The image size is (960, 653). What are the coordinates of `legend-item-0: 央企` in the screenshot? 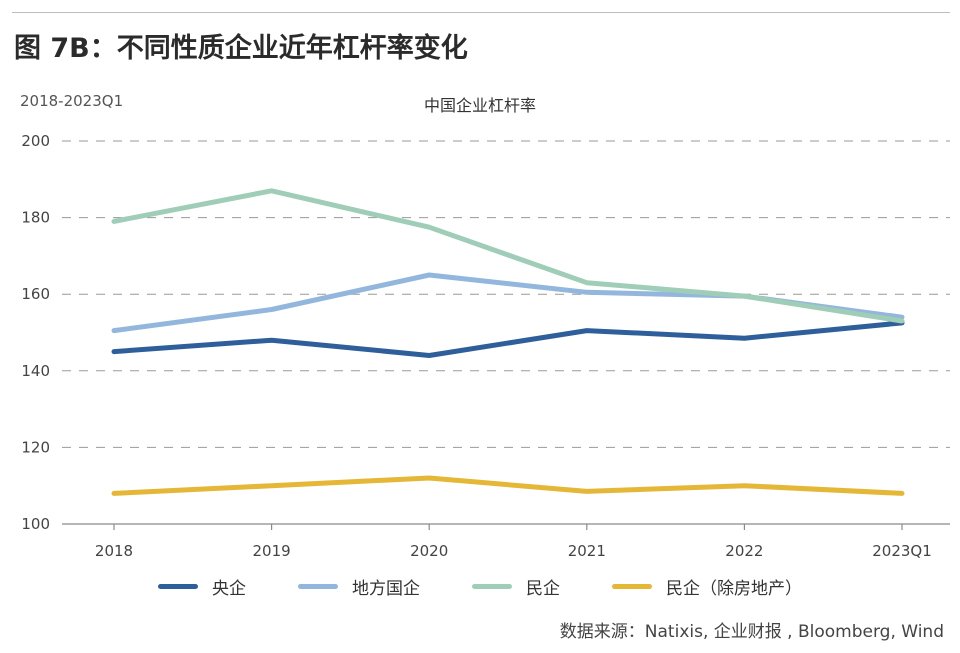 It's located at (202, 586).